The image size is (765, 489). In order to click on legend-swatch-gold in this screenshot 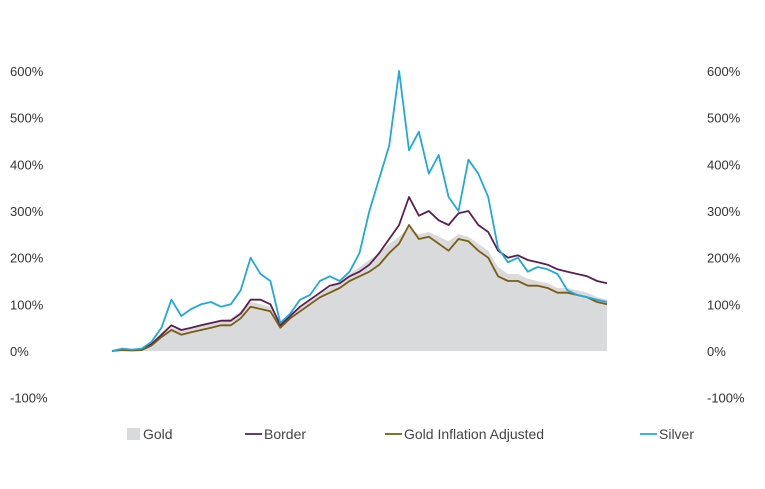, I will do `click(133, 434)`.